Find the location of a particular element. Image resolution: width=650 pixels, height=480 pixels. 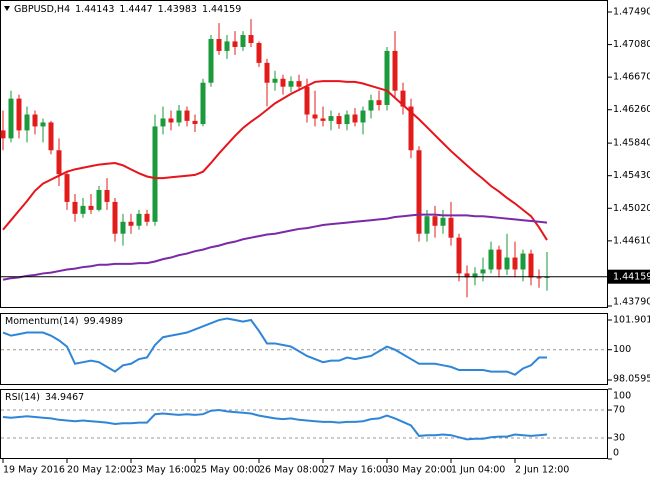

x-tick-label: 20 May 12:00 is located at coordinates (99, 470).